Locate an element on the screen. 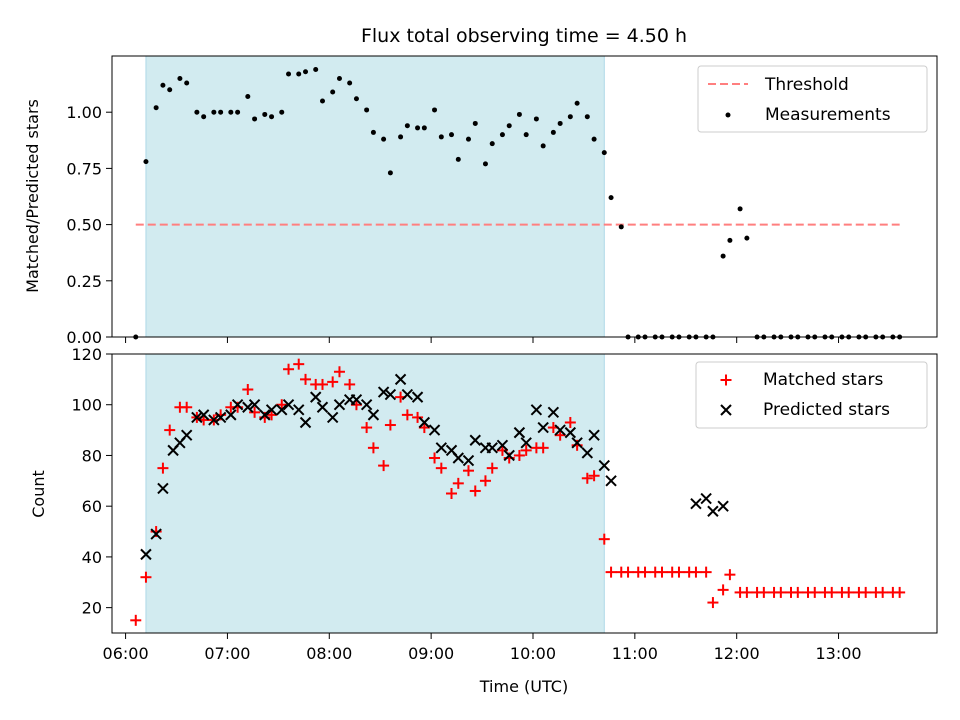  ratio-ytick-label: 0.75 is located at coordinates (84, 168).